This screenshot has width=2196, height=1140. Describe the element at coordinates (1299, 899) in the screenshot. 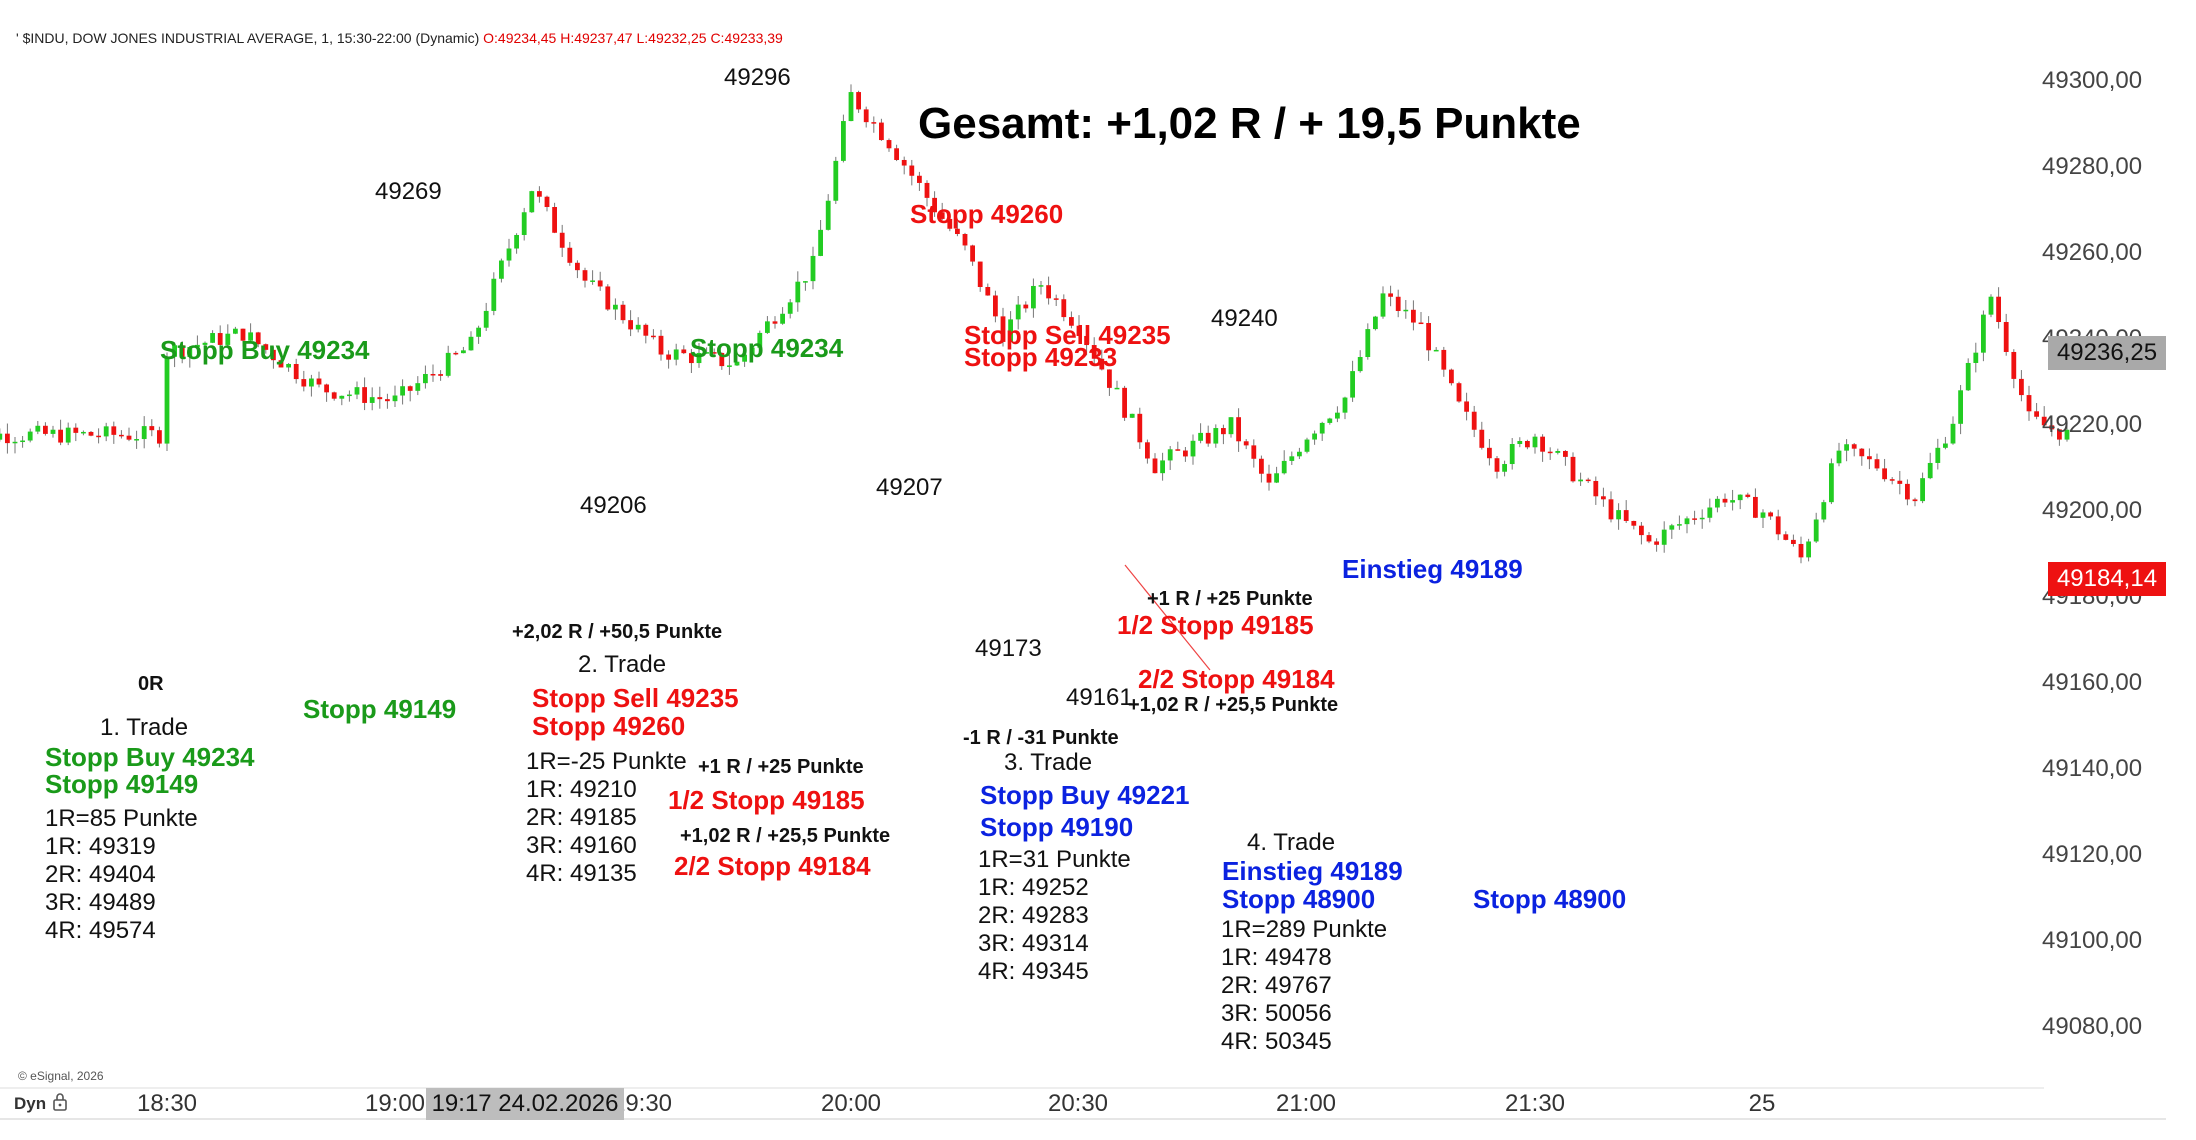

I see `trade4-stop: Stopp 48900` at that location.